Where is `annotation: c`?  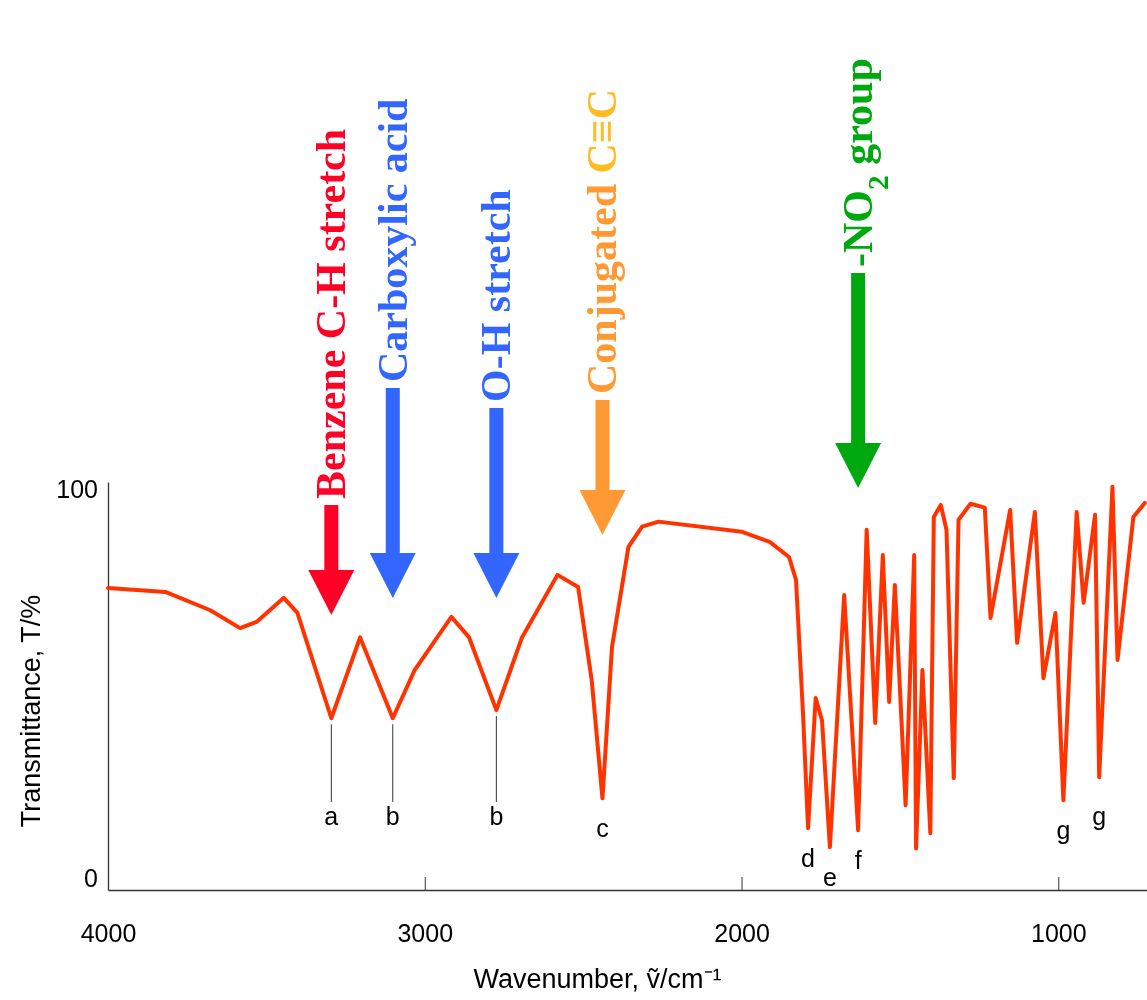 annotation: c is located at coordinates (602, 827).